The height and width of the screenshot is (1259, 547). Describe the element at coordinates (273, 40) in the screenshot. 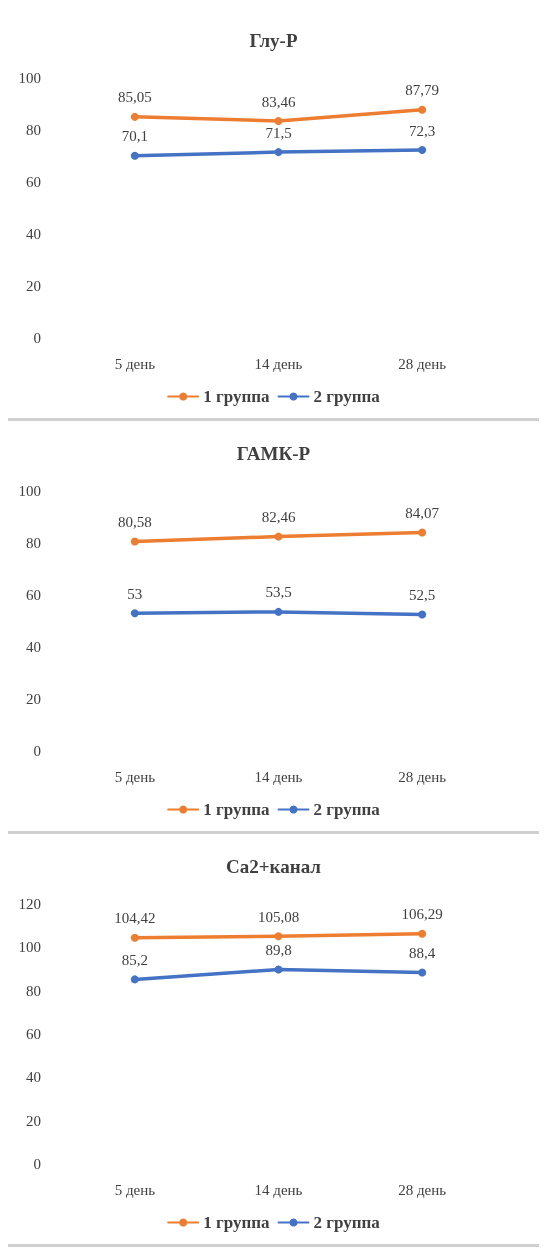

I see `chart-title: Глу-Р` at that location.